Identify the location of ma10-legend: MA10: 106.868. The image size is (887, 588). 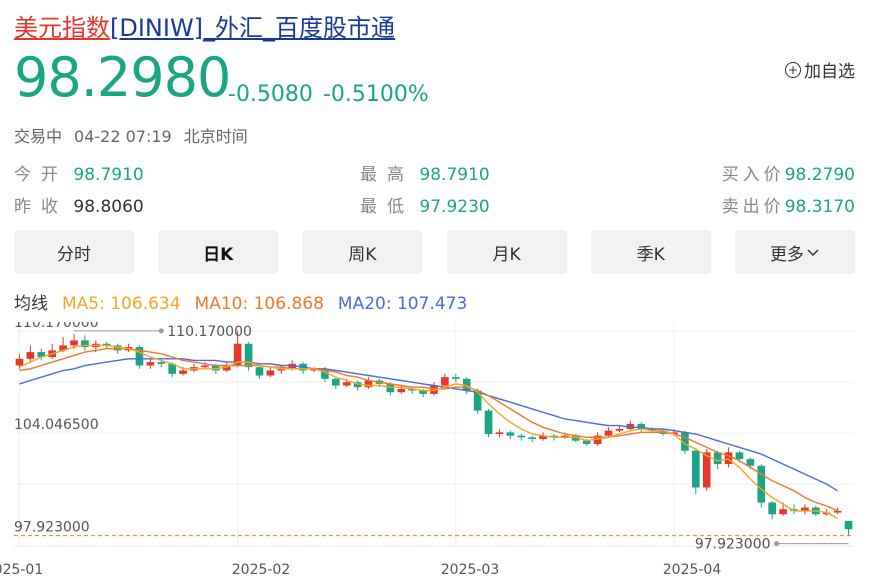
(259, 304).